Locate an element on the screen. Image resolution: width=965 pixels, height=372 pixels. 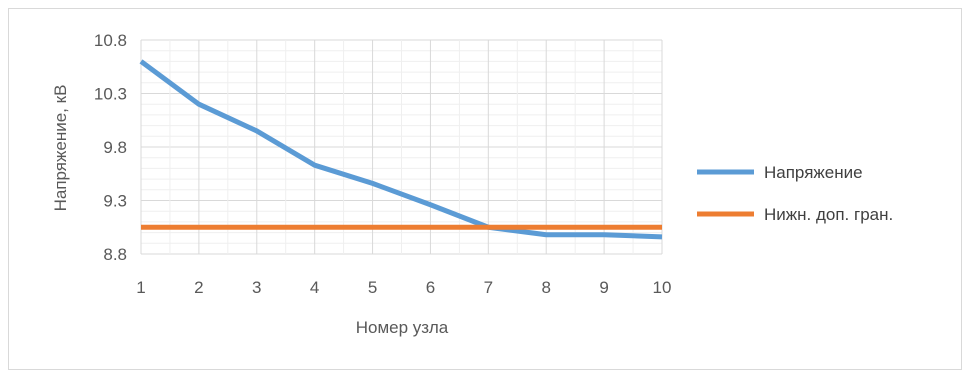
x-tick-label: 4 is located at coordinates (314, 287).